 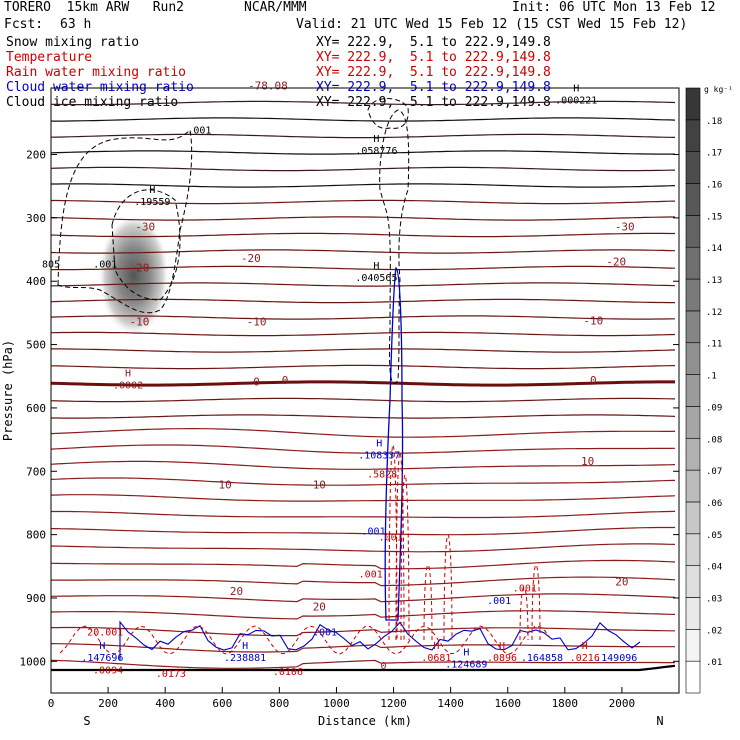 What do you see at coordinates (36, 471) in the screenshot?
I see `y-tick-label: 700` at bounding box center [36, 471].